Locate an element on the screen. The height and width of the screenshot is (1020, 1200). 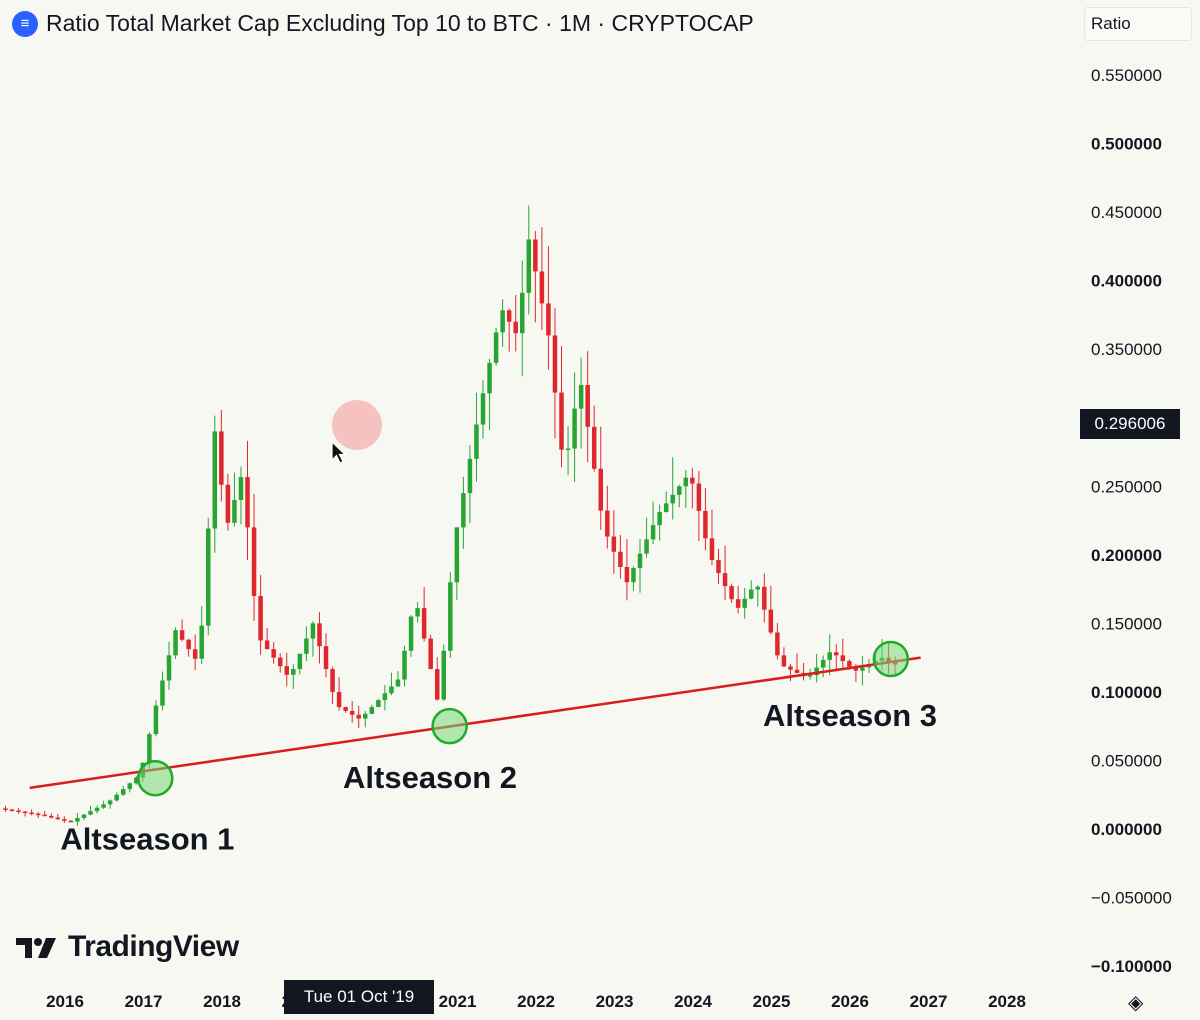
scale-mode-selector: Ratio is located at coordinates (1138, 24).